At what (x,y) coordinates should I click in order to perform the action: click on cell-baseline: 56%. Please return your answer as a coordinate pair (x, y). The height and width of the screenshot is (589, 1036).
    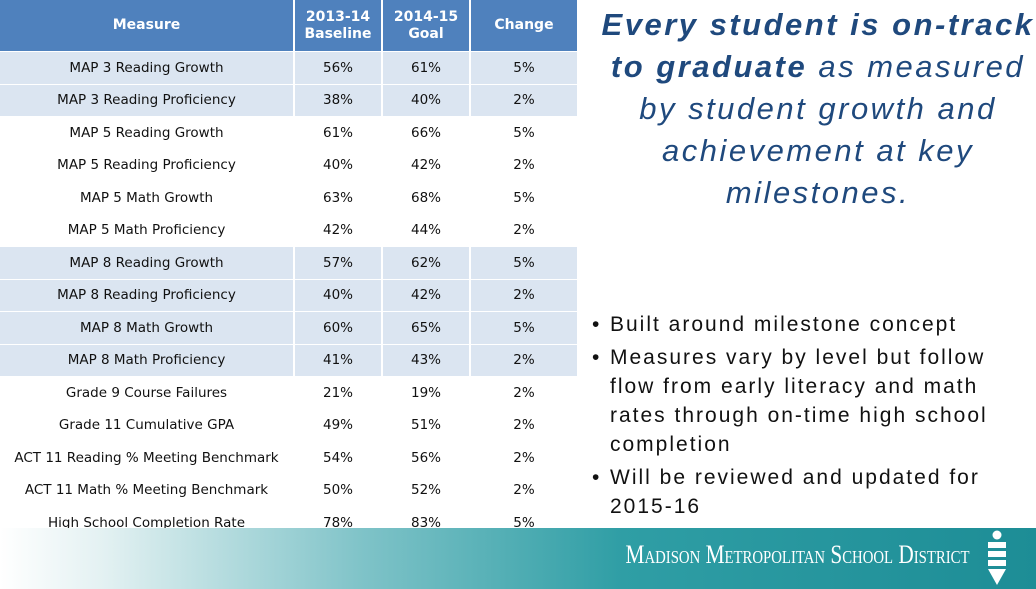
    Looking at the image, I should click on (338, 67).